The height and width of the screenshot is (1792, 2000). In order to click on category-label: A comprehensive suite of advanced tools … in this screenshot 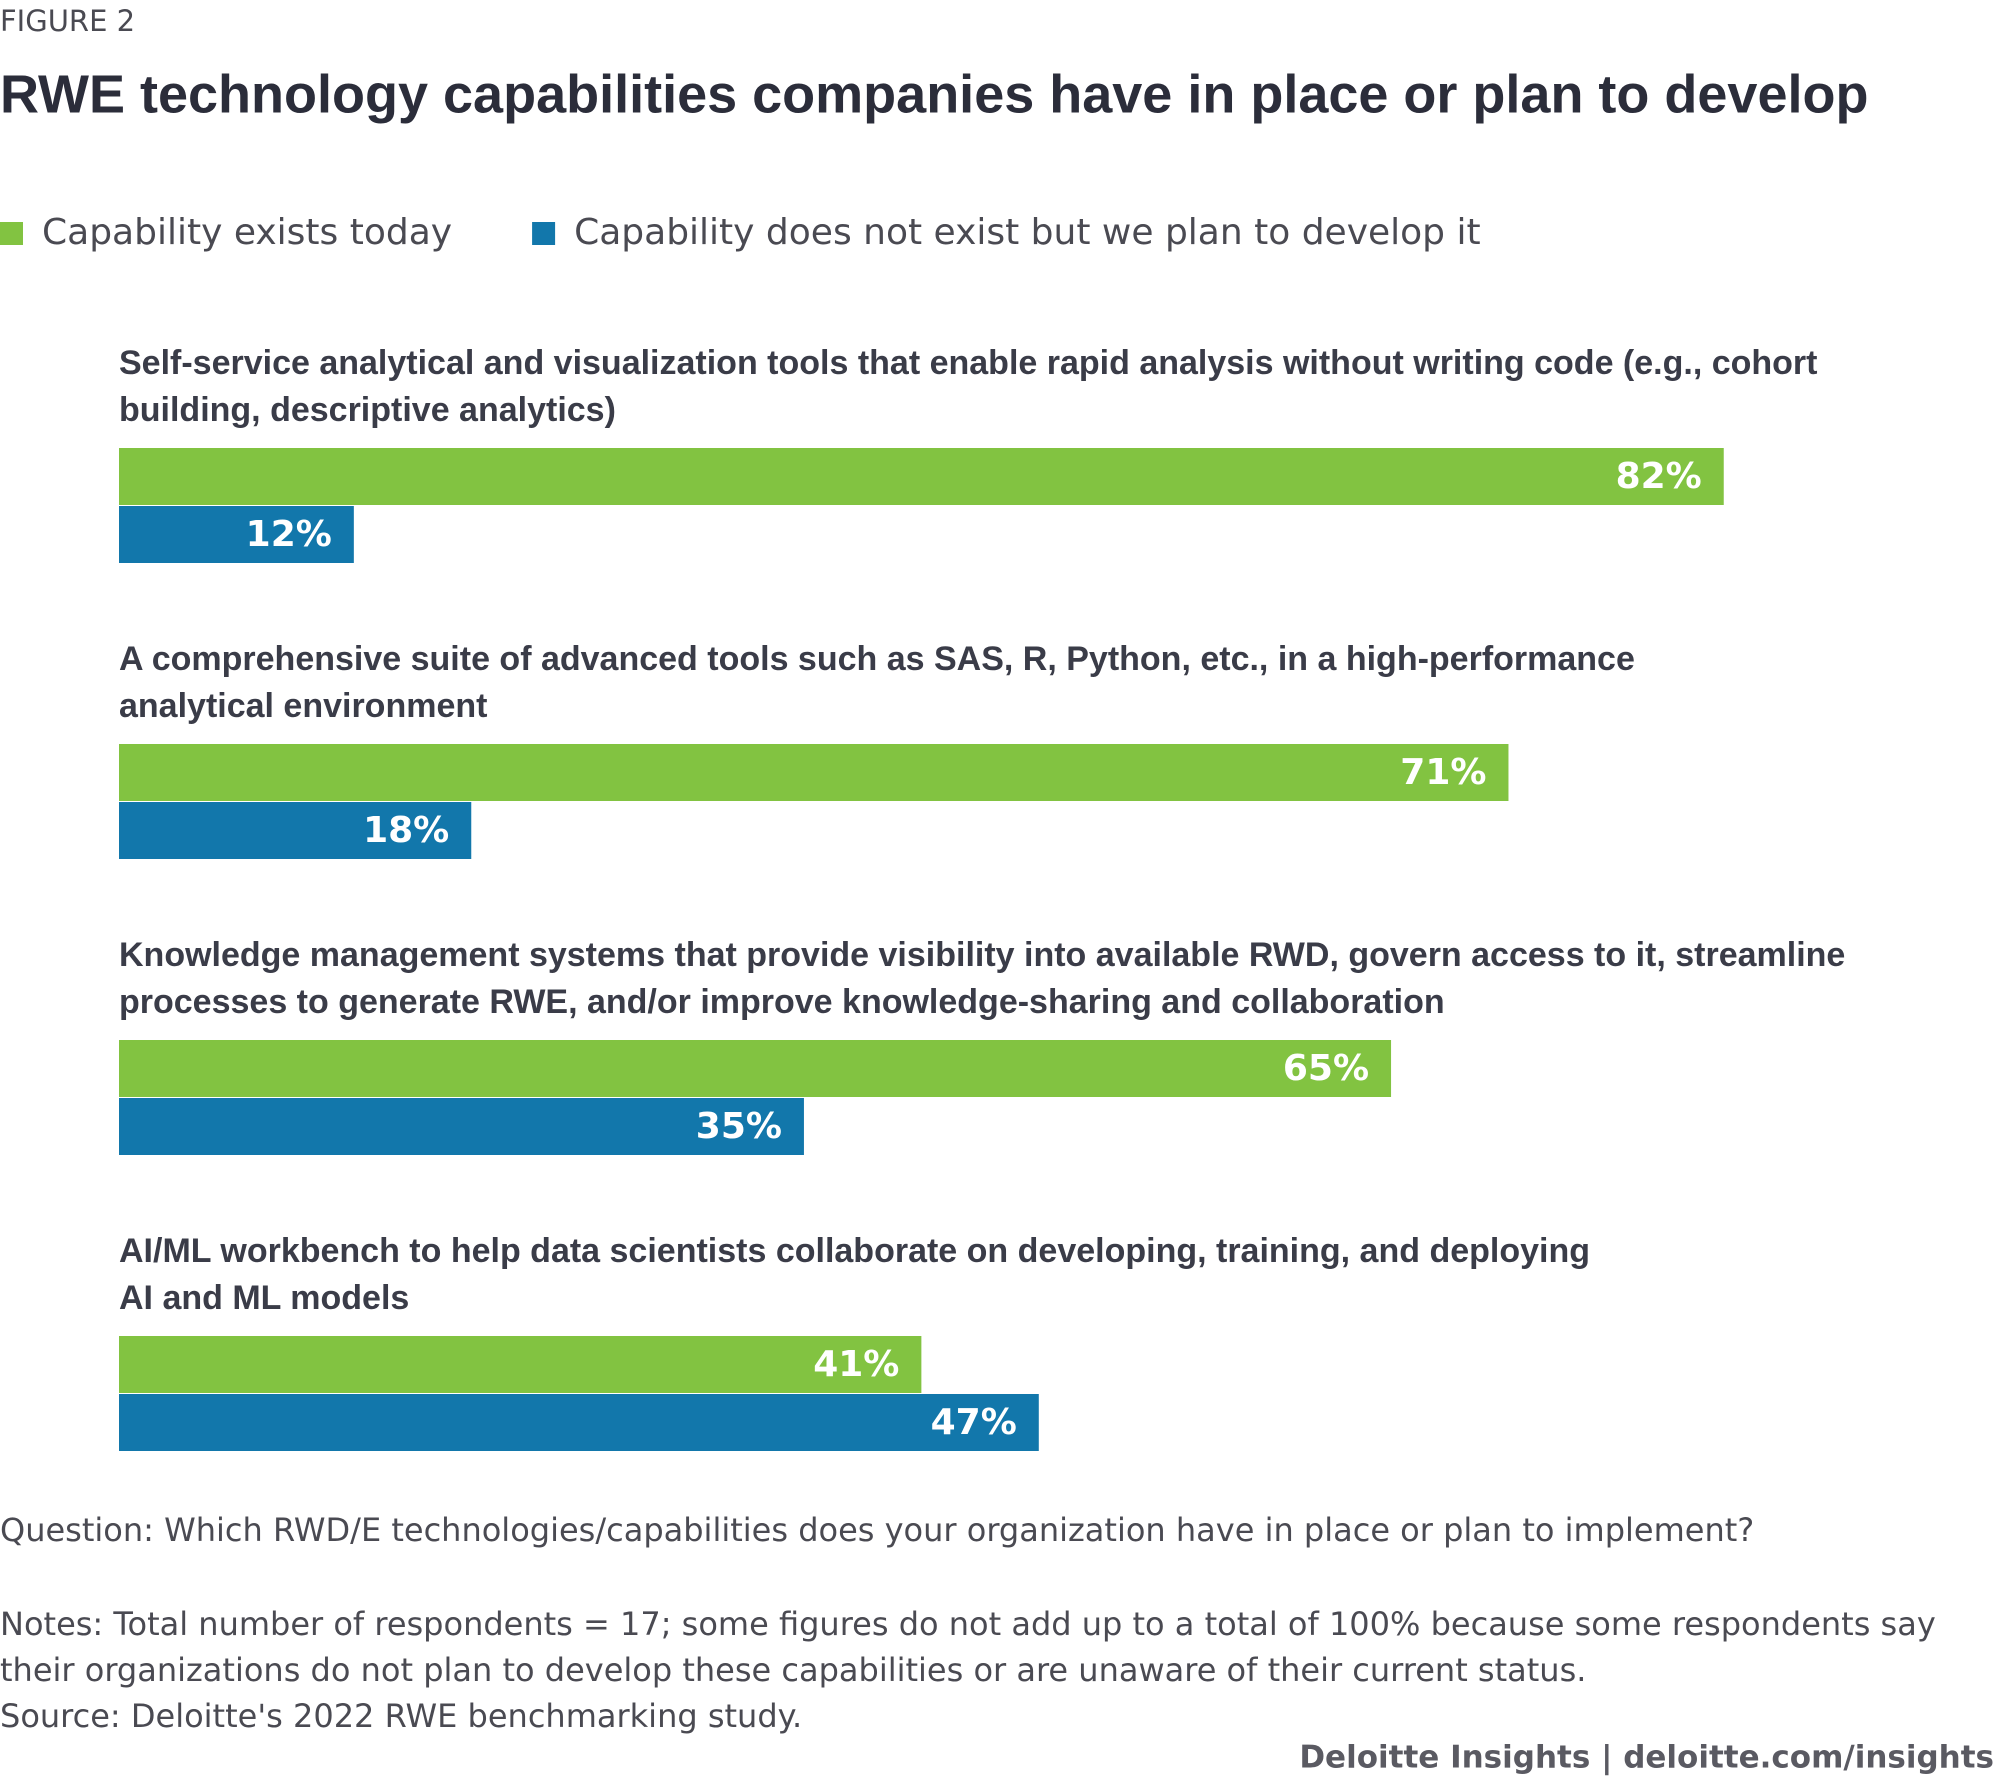, I will do `click(877, 659)`.